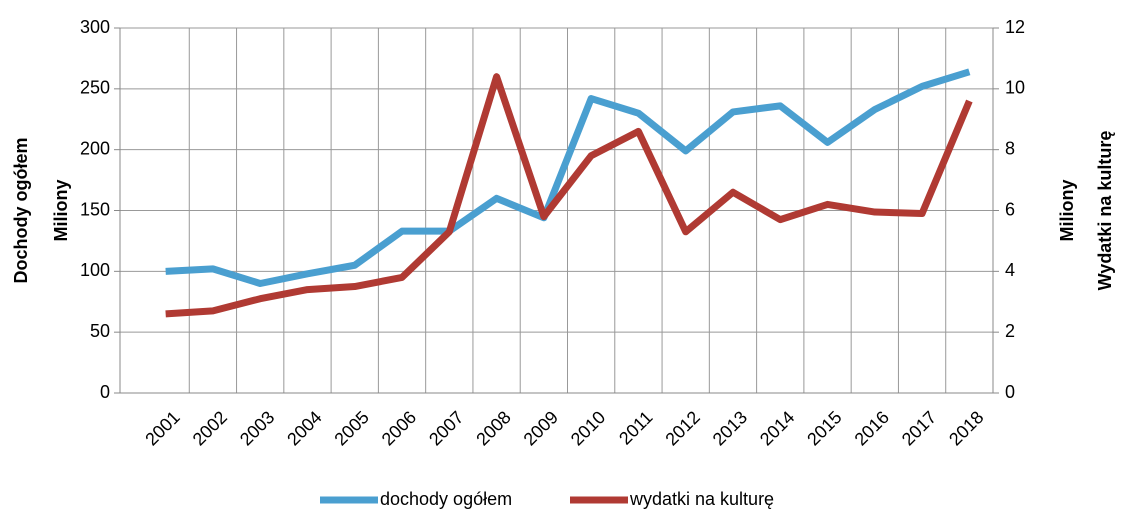 The width and height of the screenshot is (1125, 520). I want to click on x-tick-label: 2003, so click(257, 428).